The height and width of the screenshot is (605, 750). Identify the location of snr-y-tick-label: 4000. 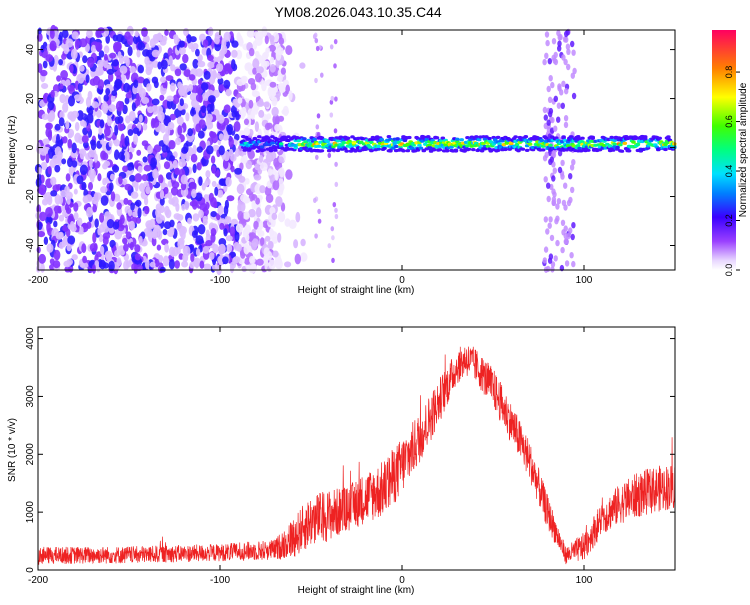
(30, 338).